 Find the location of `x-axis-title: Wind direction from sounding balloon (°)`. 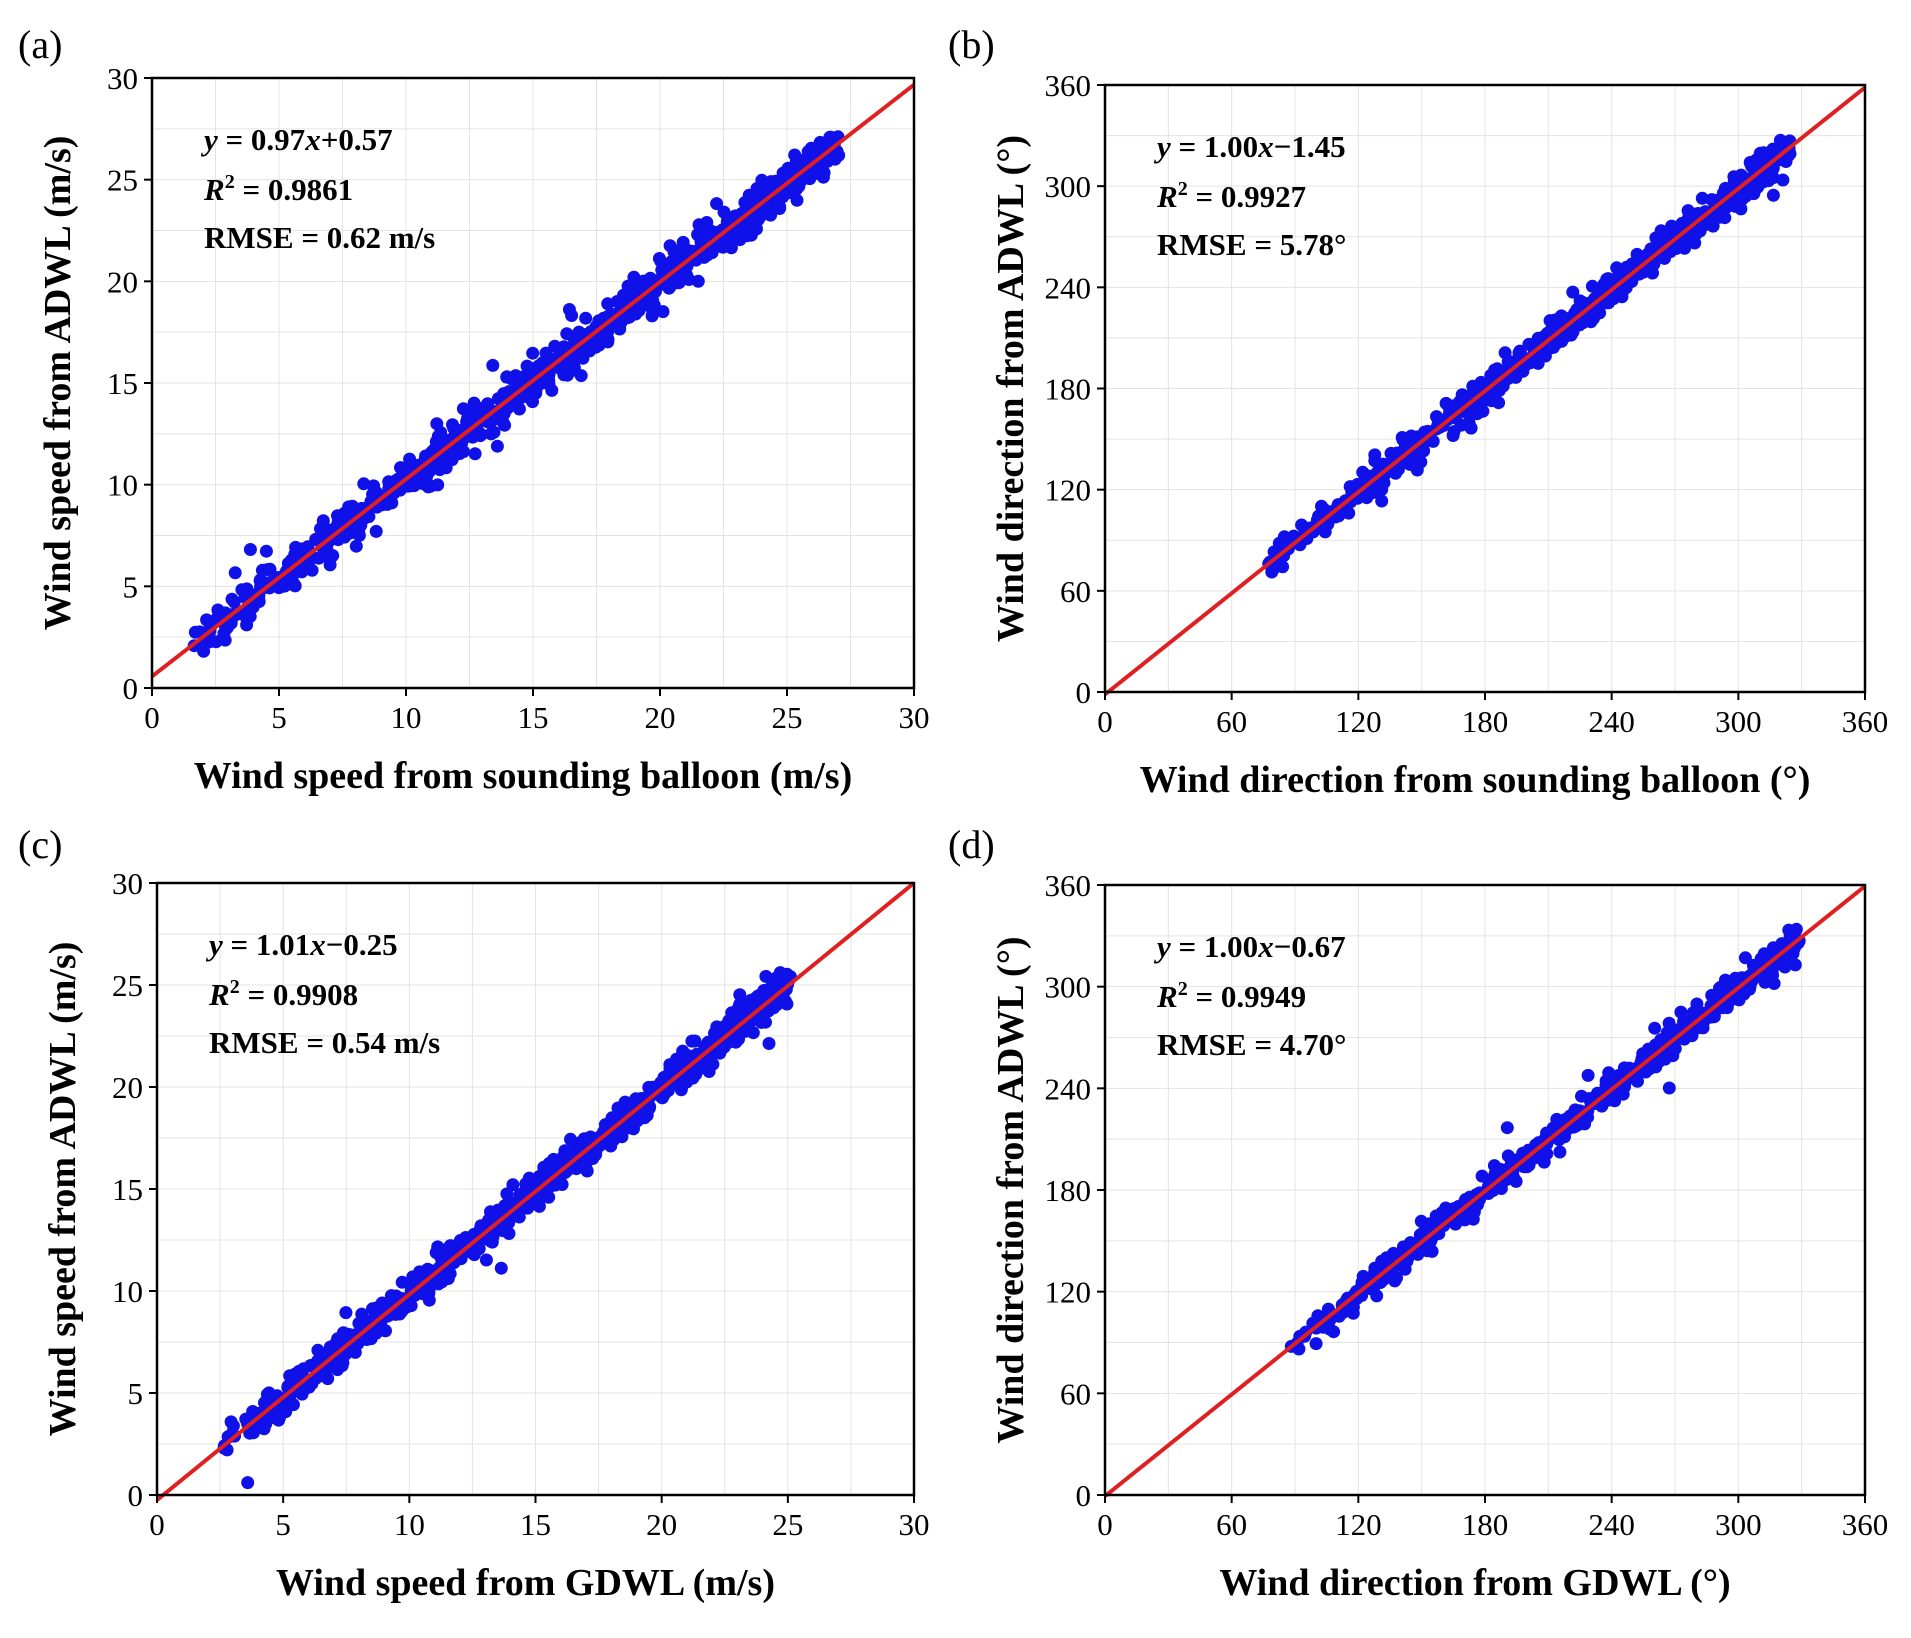

x-axis-title: Wind direction from sounding balloon (°) is located at coordinates (1475, 780).